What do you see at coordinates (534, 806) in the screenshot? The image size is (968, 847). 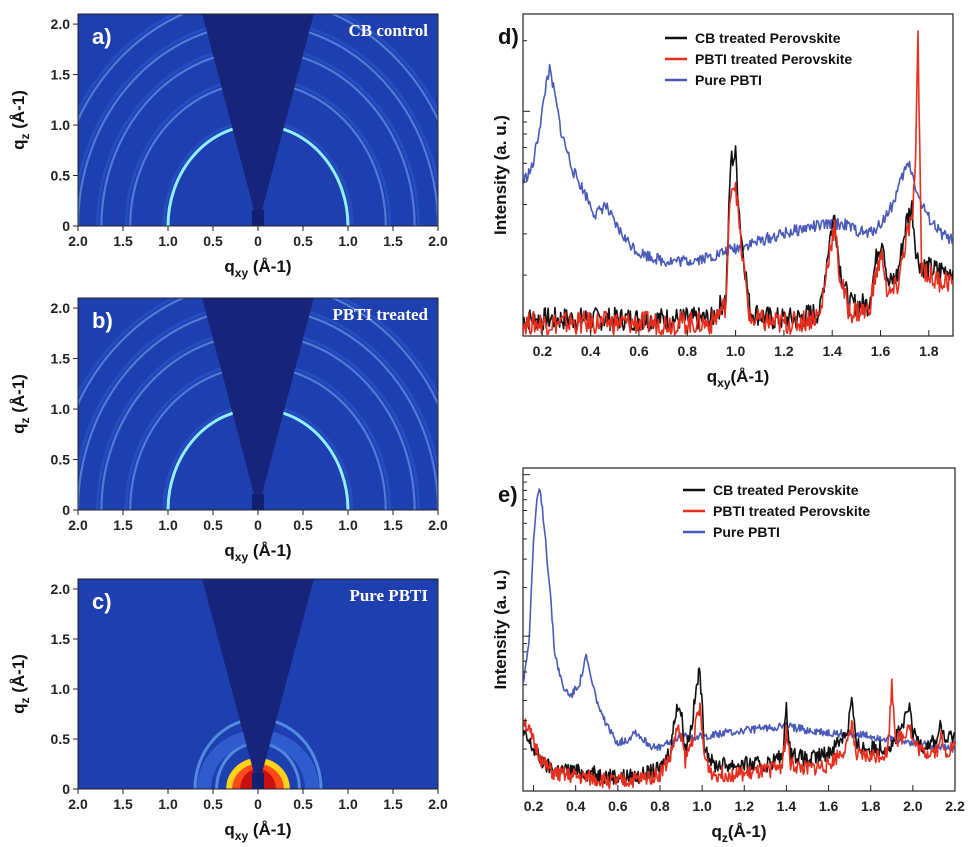 I see `x-tick-label: 0.2` at bounding box center [534, 806].